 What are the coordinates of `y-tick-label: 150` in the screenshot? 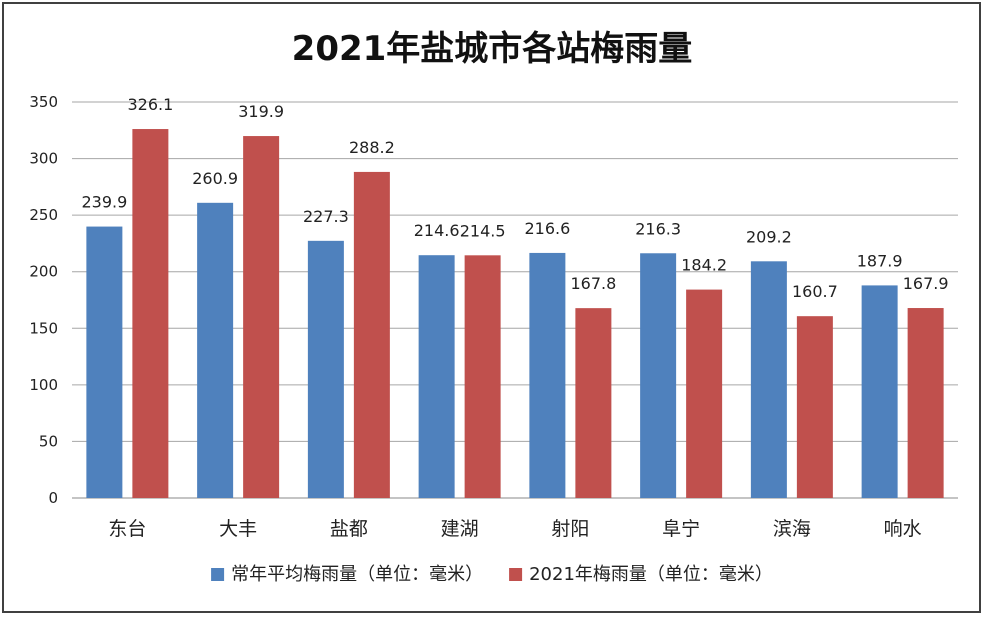 It's located at (43, 328).